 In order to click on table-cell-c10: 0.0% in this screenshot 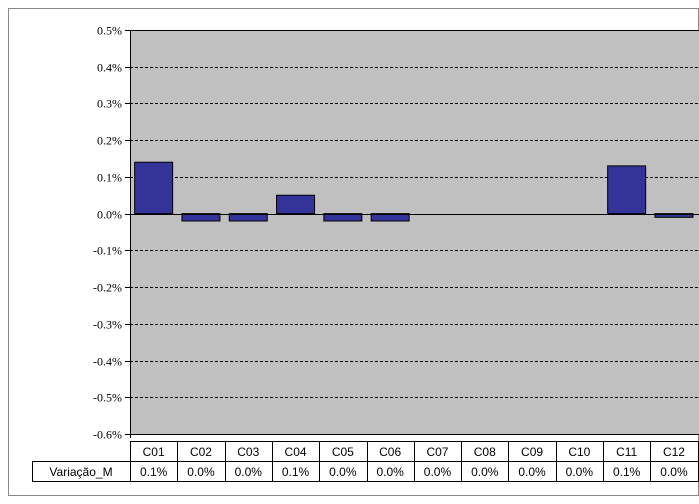, I will do `click(580, 472)`.